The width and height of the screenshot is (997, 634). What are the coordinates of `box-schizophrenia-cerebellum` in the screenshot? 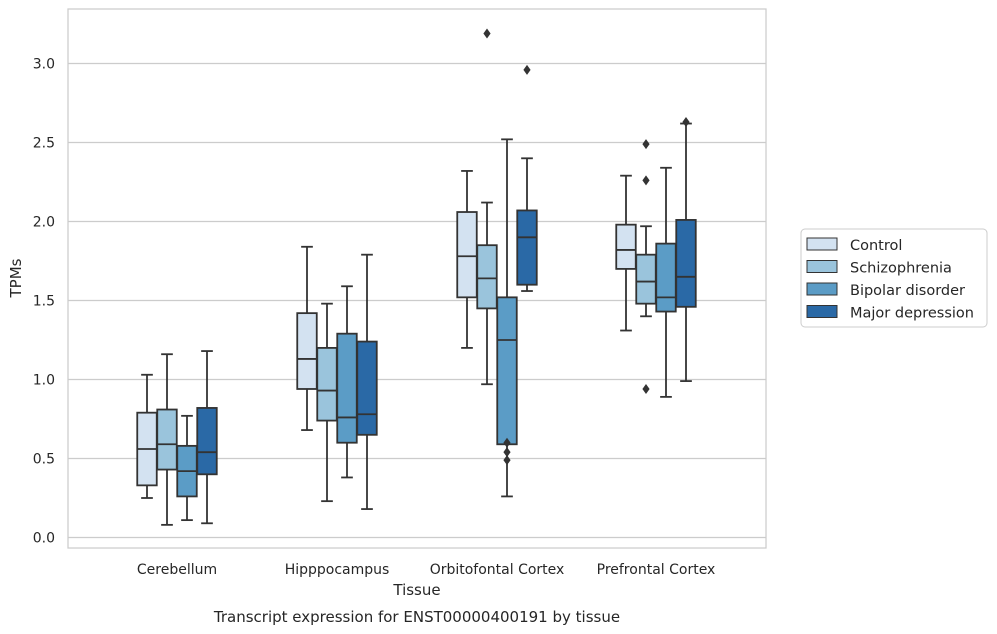 It's located at (167, 439).